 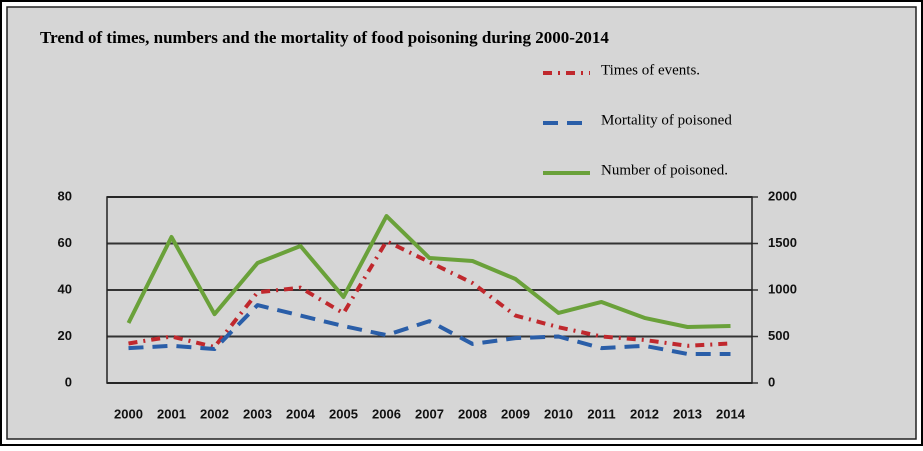 What do you see at coordinates (644, 413) in the screenshot?
I see `x-tick-label: 2012` at bounding box center [644, 413].